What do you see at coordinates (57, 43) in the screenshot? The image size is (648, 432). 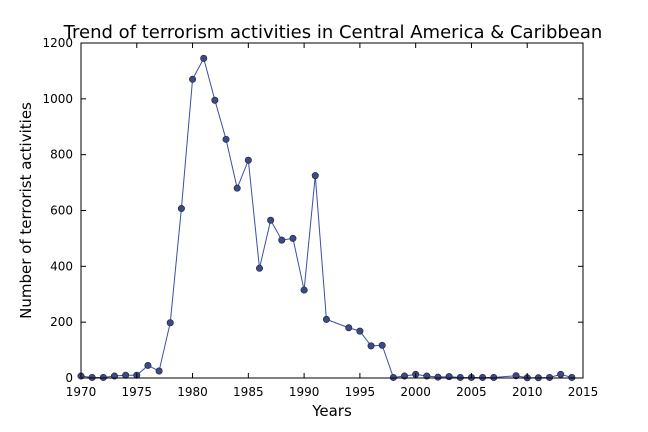 I see `y-tick-label: 1200` at bounding box center [57, 43].